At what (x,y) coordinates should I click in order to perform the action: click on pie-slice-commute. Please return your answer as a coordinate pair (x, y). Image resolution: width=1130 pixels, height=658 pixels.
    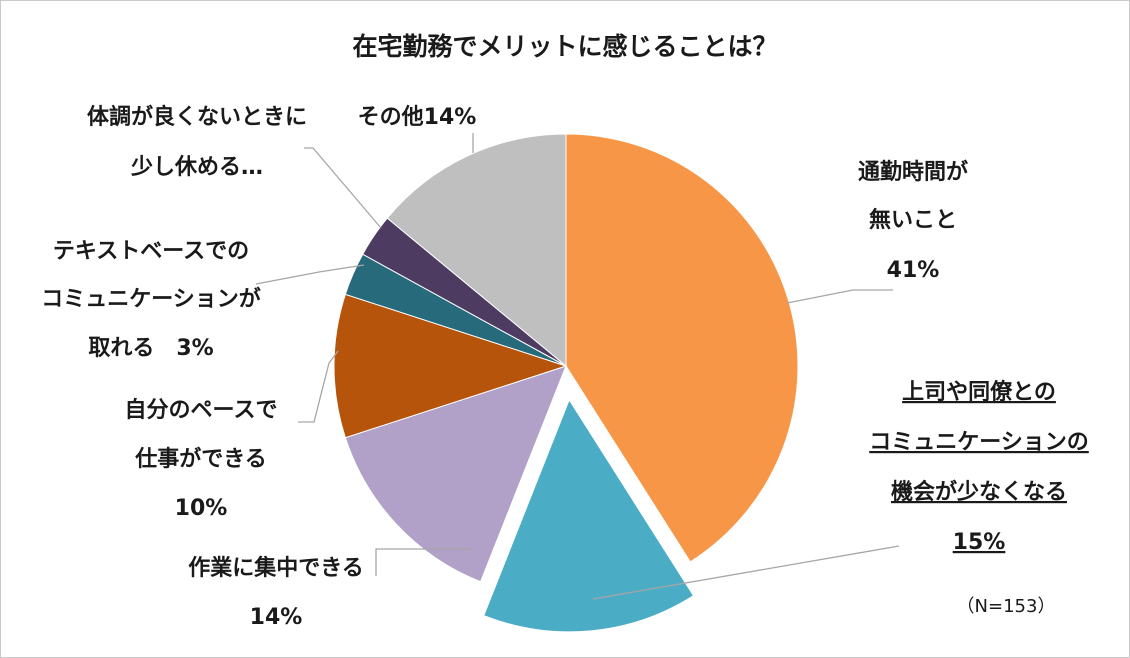
    Looking at the image, I should click on (682, 348).